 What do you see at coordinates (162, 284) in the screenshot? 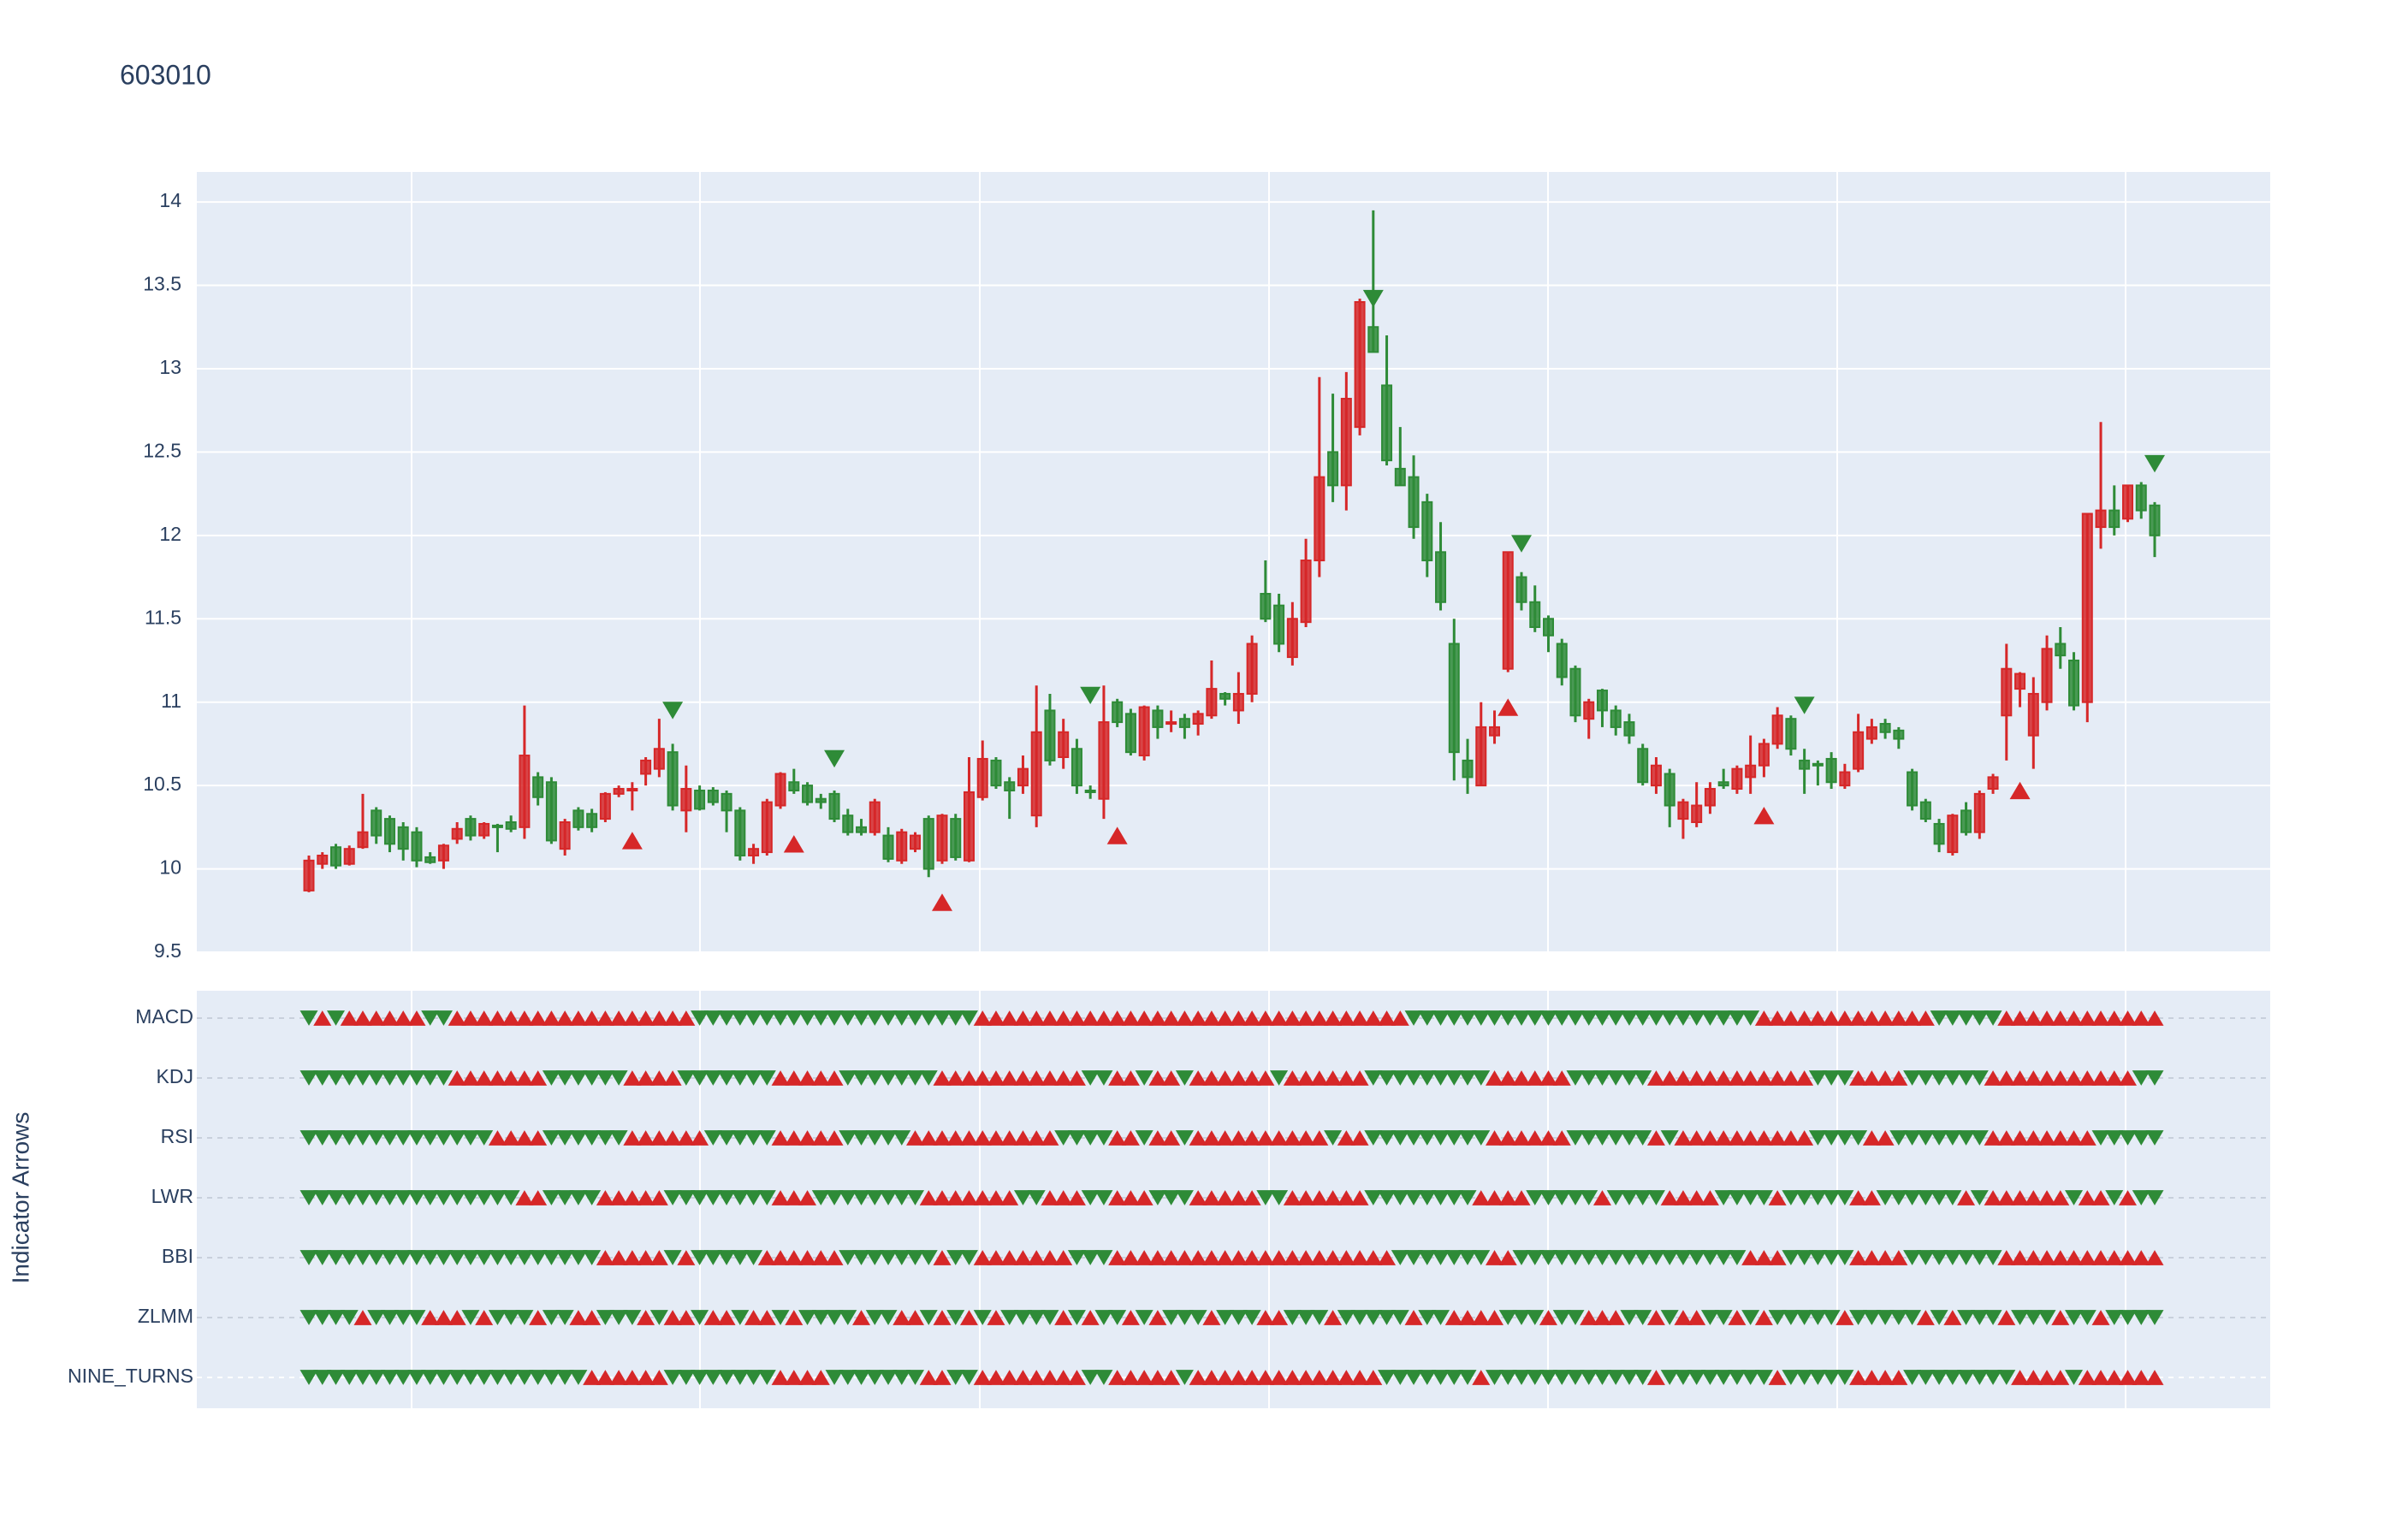
I see `y-tick-label: 13.5` at bounding box center [162, 284].